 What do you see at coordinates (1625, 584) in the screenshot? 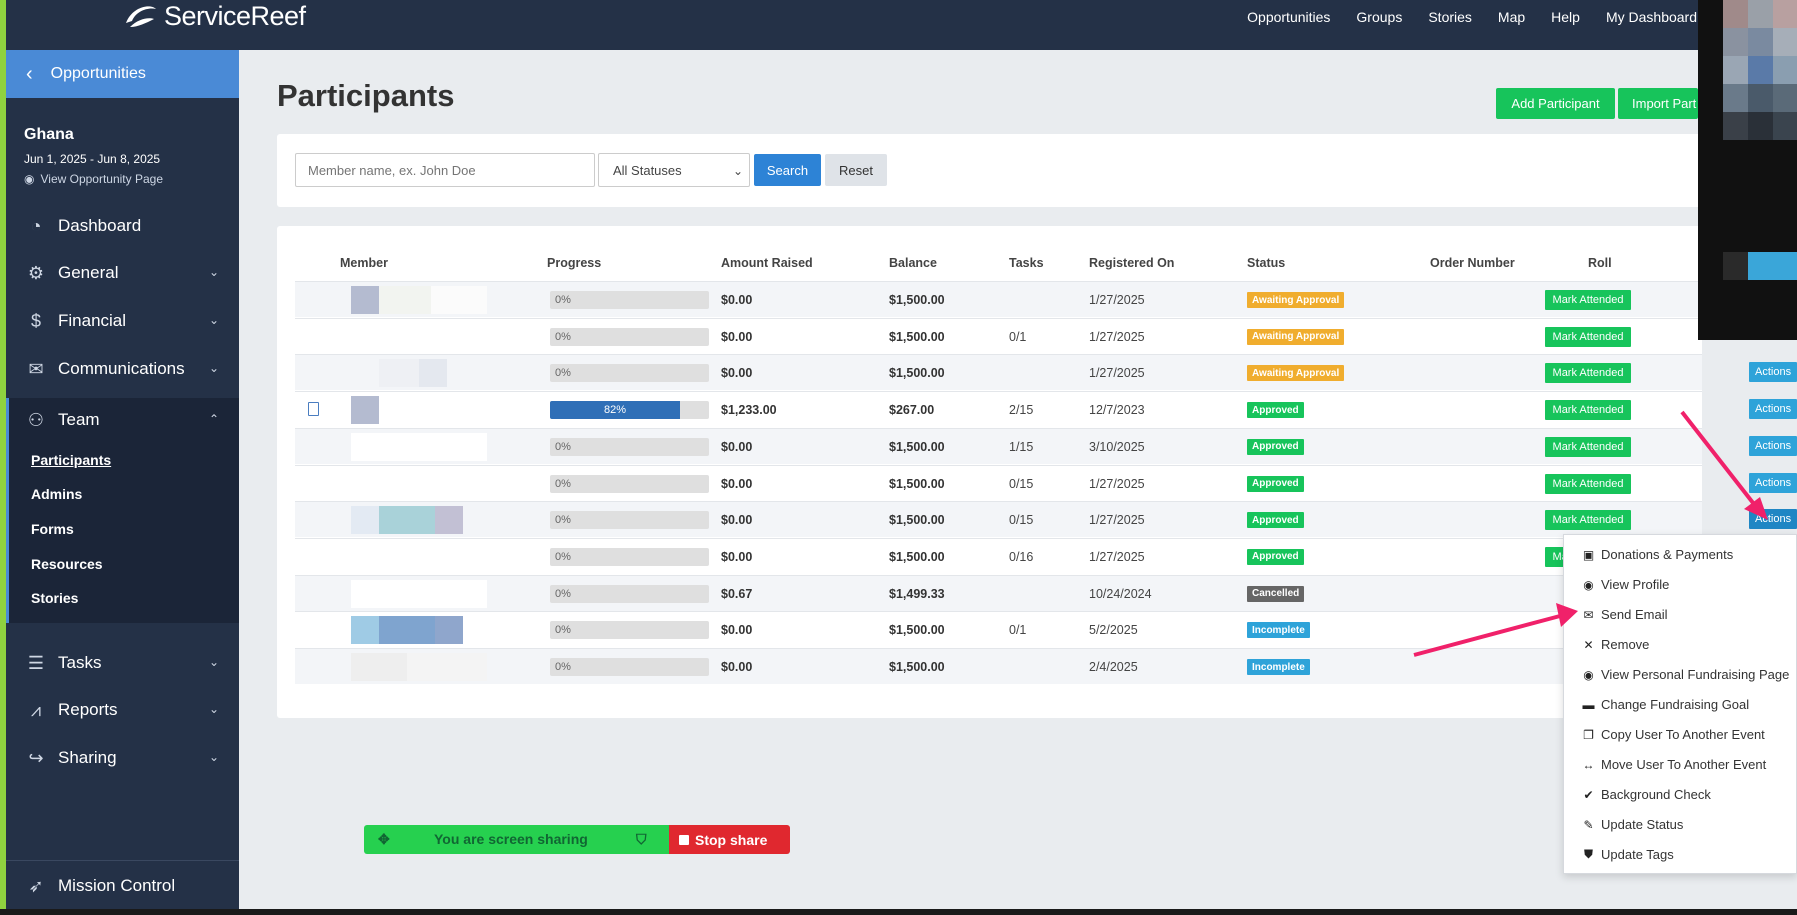
I see `menu-item-view-profile: ◉ View Profile` at bounding box center [1625, 584].